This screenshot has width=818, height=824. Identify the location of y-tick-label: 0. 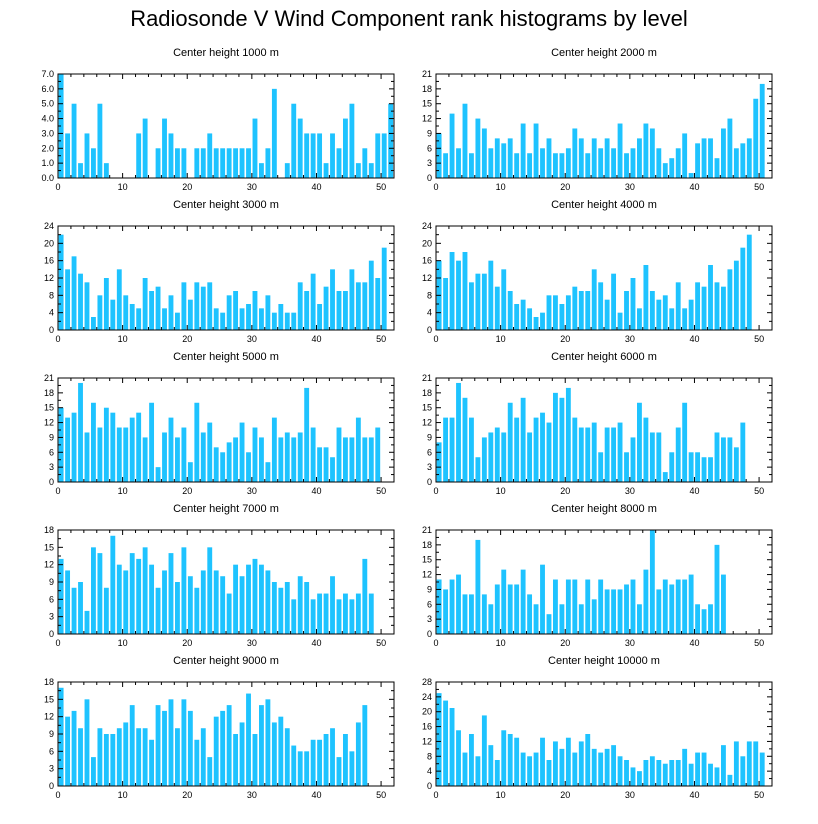
(51, 482).